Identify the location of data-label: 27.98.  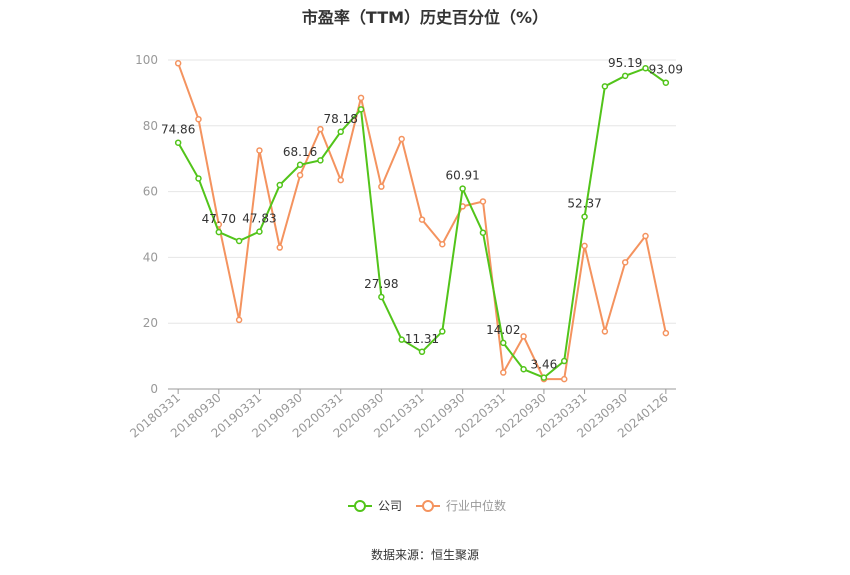
(381, 284).